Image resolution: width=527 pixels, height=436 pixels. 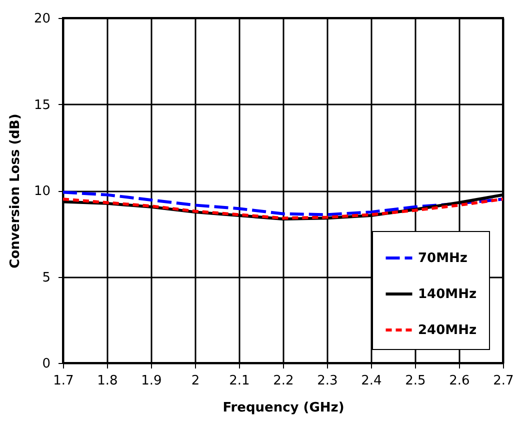 What do you see at coordinates (503, 381) in the screenshot?
I see `x-tick-label: 2.7` at bounding box center [503, 381].